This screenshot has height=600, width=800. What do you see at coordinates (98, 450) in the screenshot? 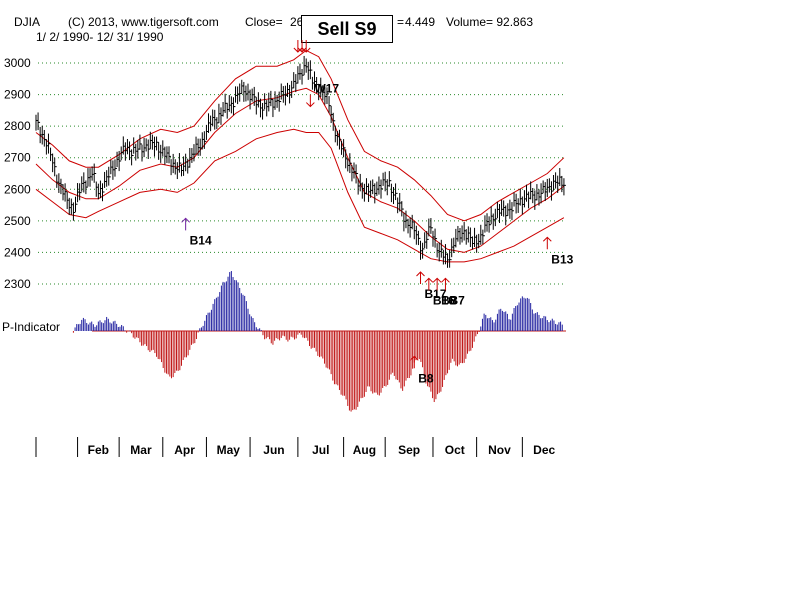
I see `month-label: Feb` at bounding box center [98, 450].